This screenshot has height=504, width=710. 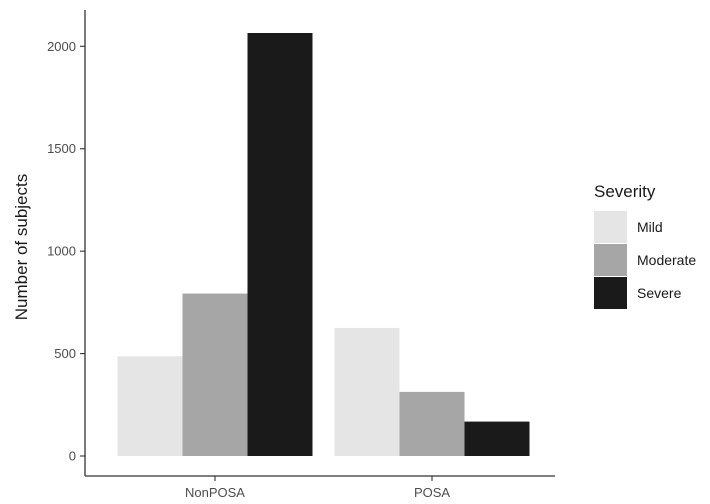 What do you see at coordinates (280, 244) in the screenshot?
I see `bar-nonposa-severe` at bounding box center [280, 244].